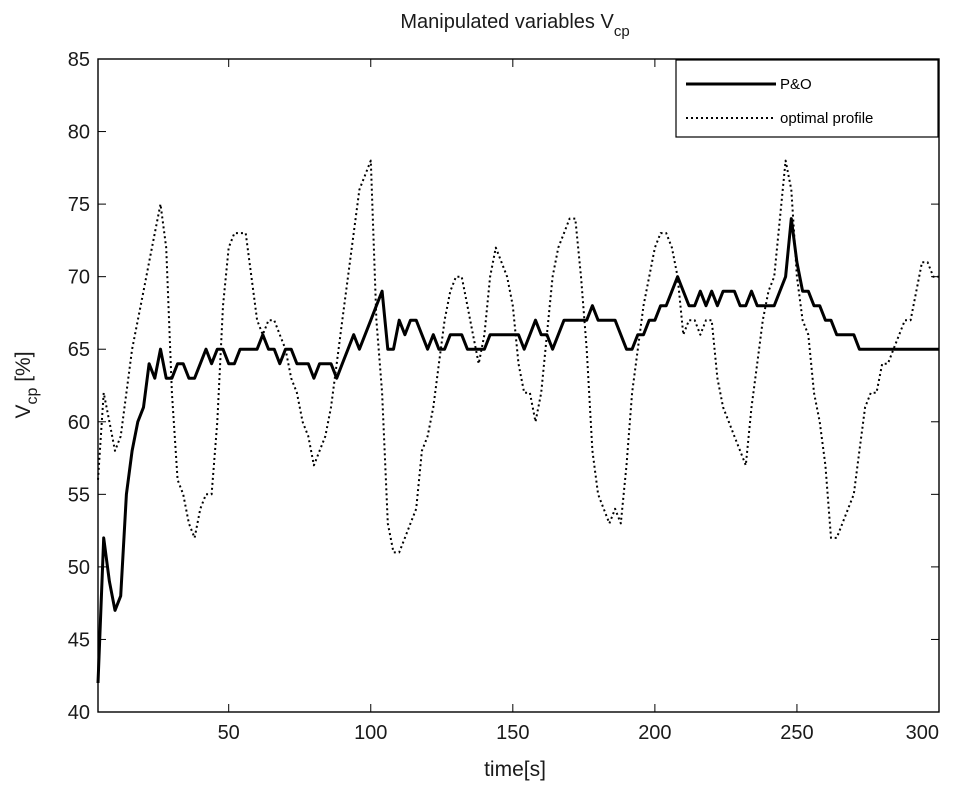  I want to click on y-tick-label: 55, so click(79, 495).